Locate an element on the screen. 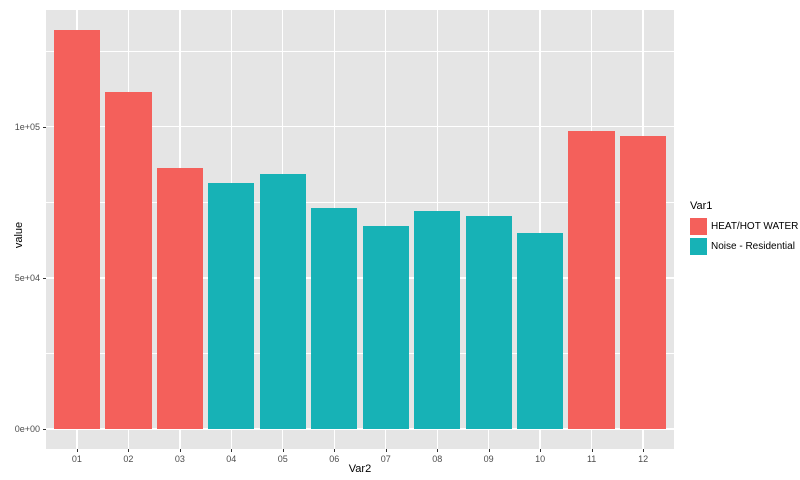 The image size is (800, 480). y-axis-title: value is located at coordinates (19, 235).